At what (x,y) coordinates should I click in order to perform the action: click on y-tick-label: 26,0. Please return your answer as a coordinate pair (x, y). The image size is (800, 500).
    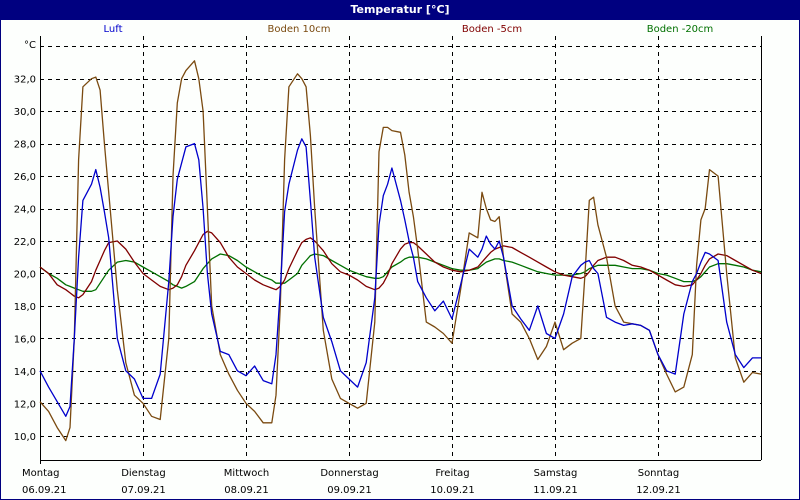
    Looking at the image, I should click on (25, 177).